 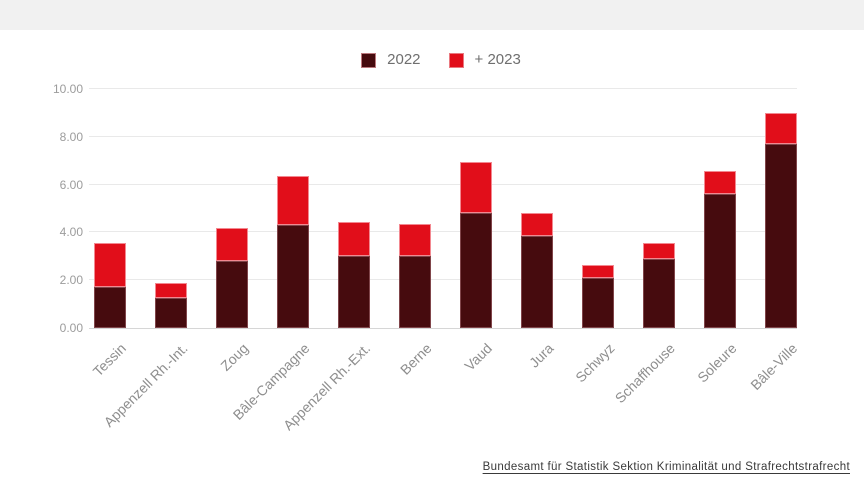 I want to click on bar-segment-2022-zoug, so click(x=232, y=294).